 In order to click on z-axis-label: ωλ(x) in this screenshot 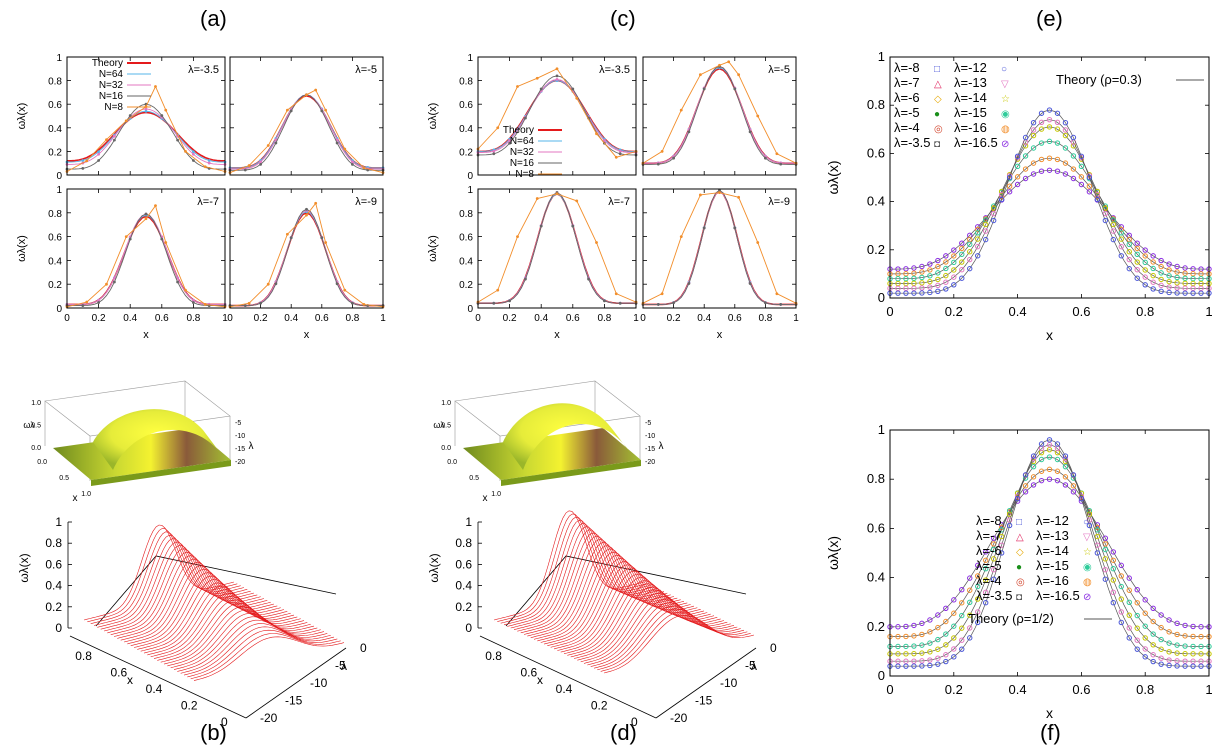, I will do `click(434, 567)`.